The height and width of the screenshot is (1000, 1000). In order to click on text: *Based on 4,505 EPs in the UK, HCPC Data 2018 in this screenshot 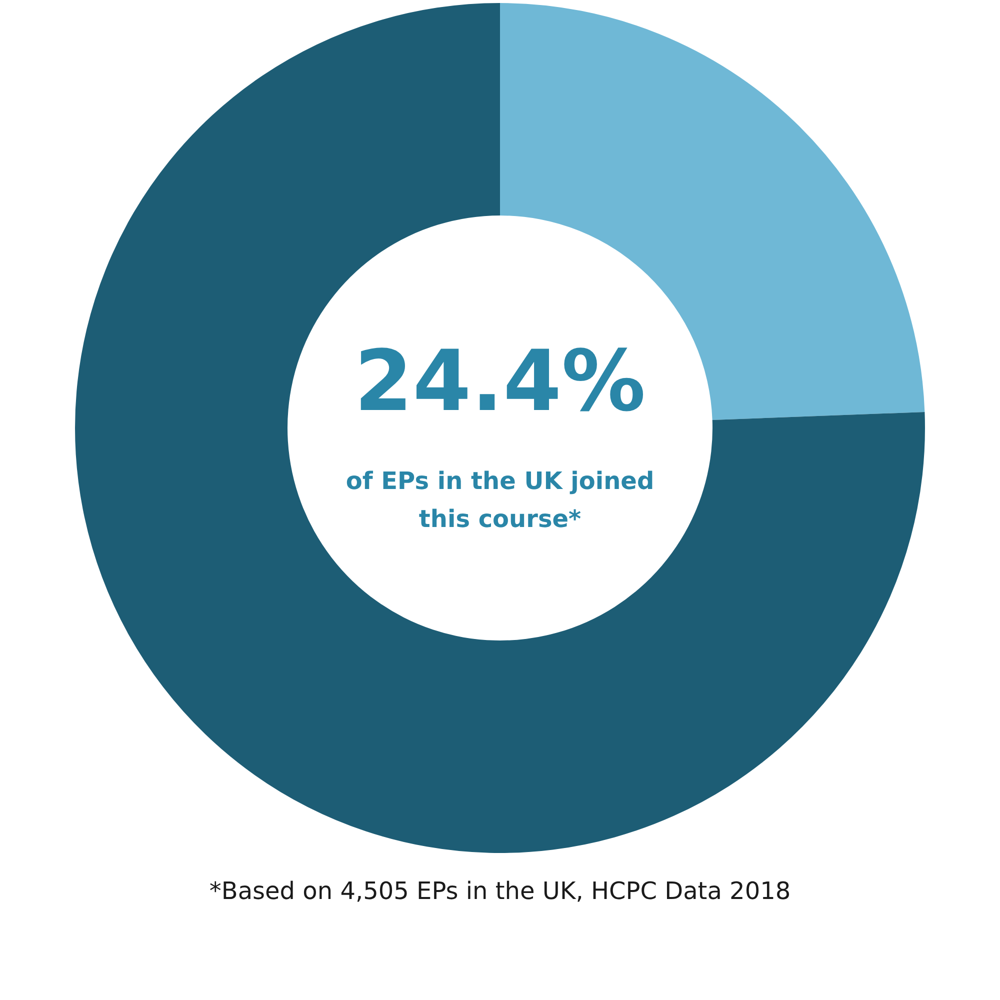, I will do `click(500, 891)`.